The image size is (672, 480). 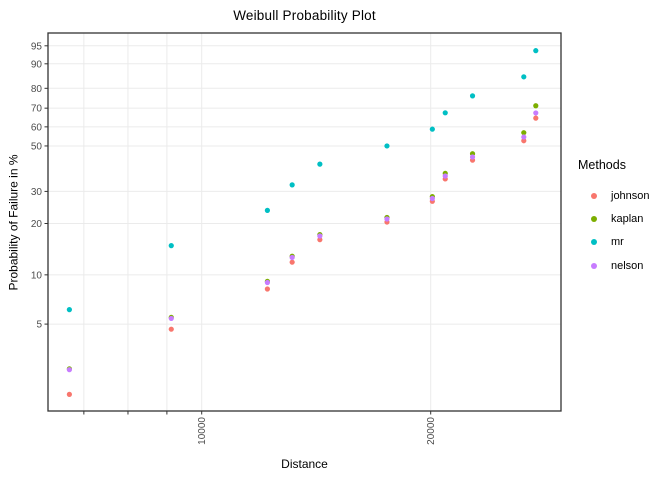 What do you see at coordinates (594, 219) in the screenshot?
I see `legend-key-dot-kaplan` at bounding box center [594, 219].